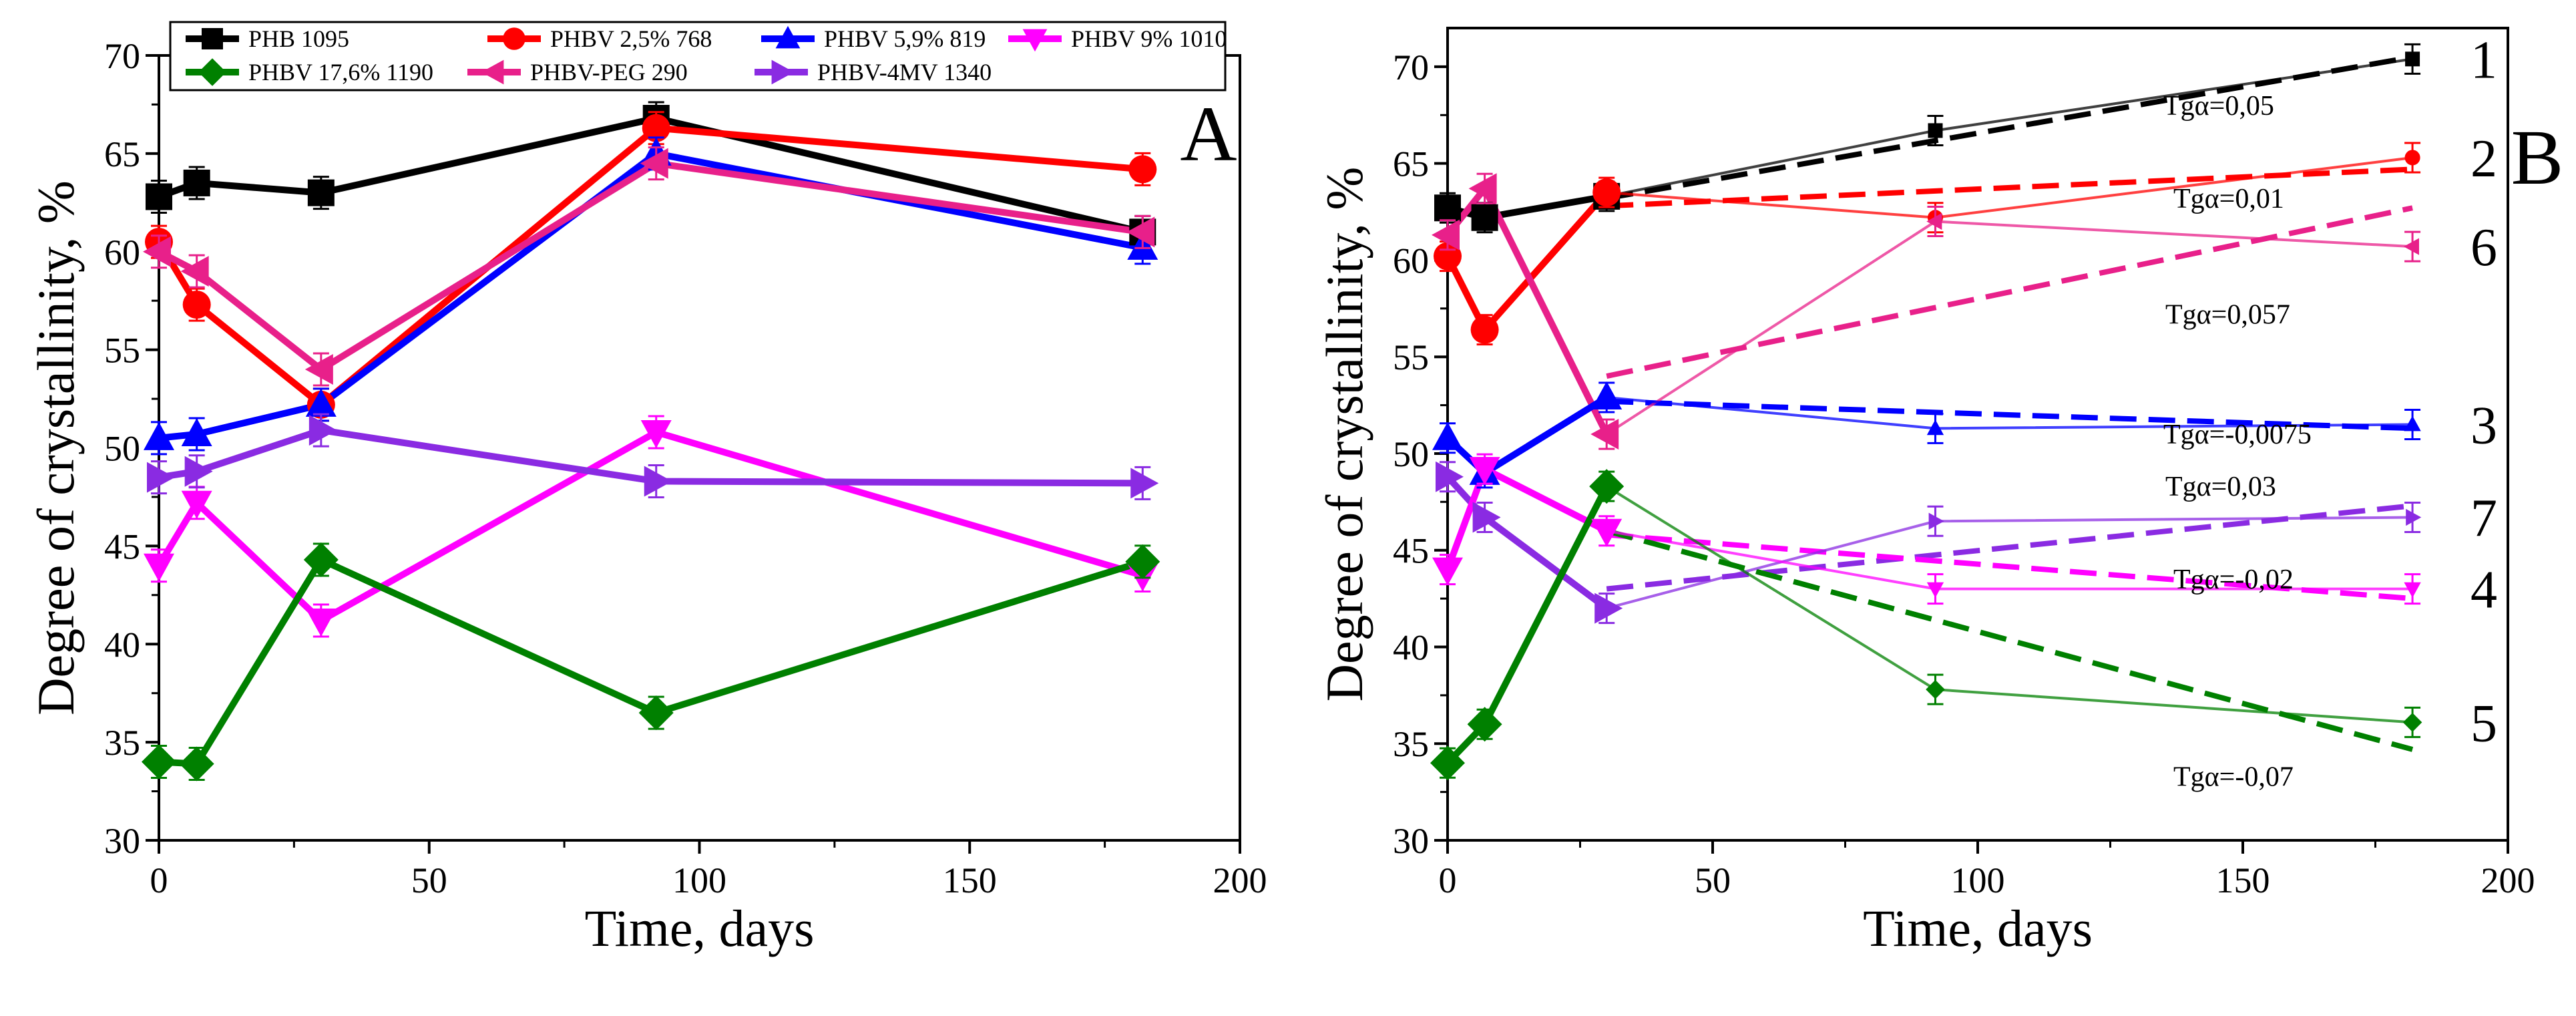  I want to click on curve-number-label: 1, so click(2484, 60).